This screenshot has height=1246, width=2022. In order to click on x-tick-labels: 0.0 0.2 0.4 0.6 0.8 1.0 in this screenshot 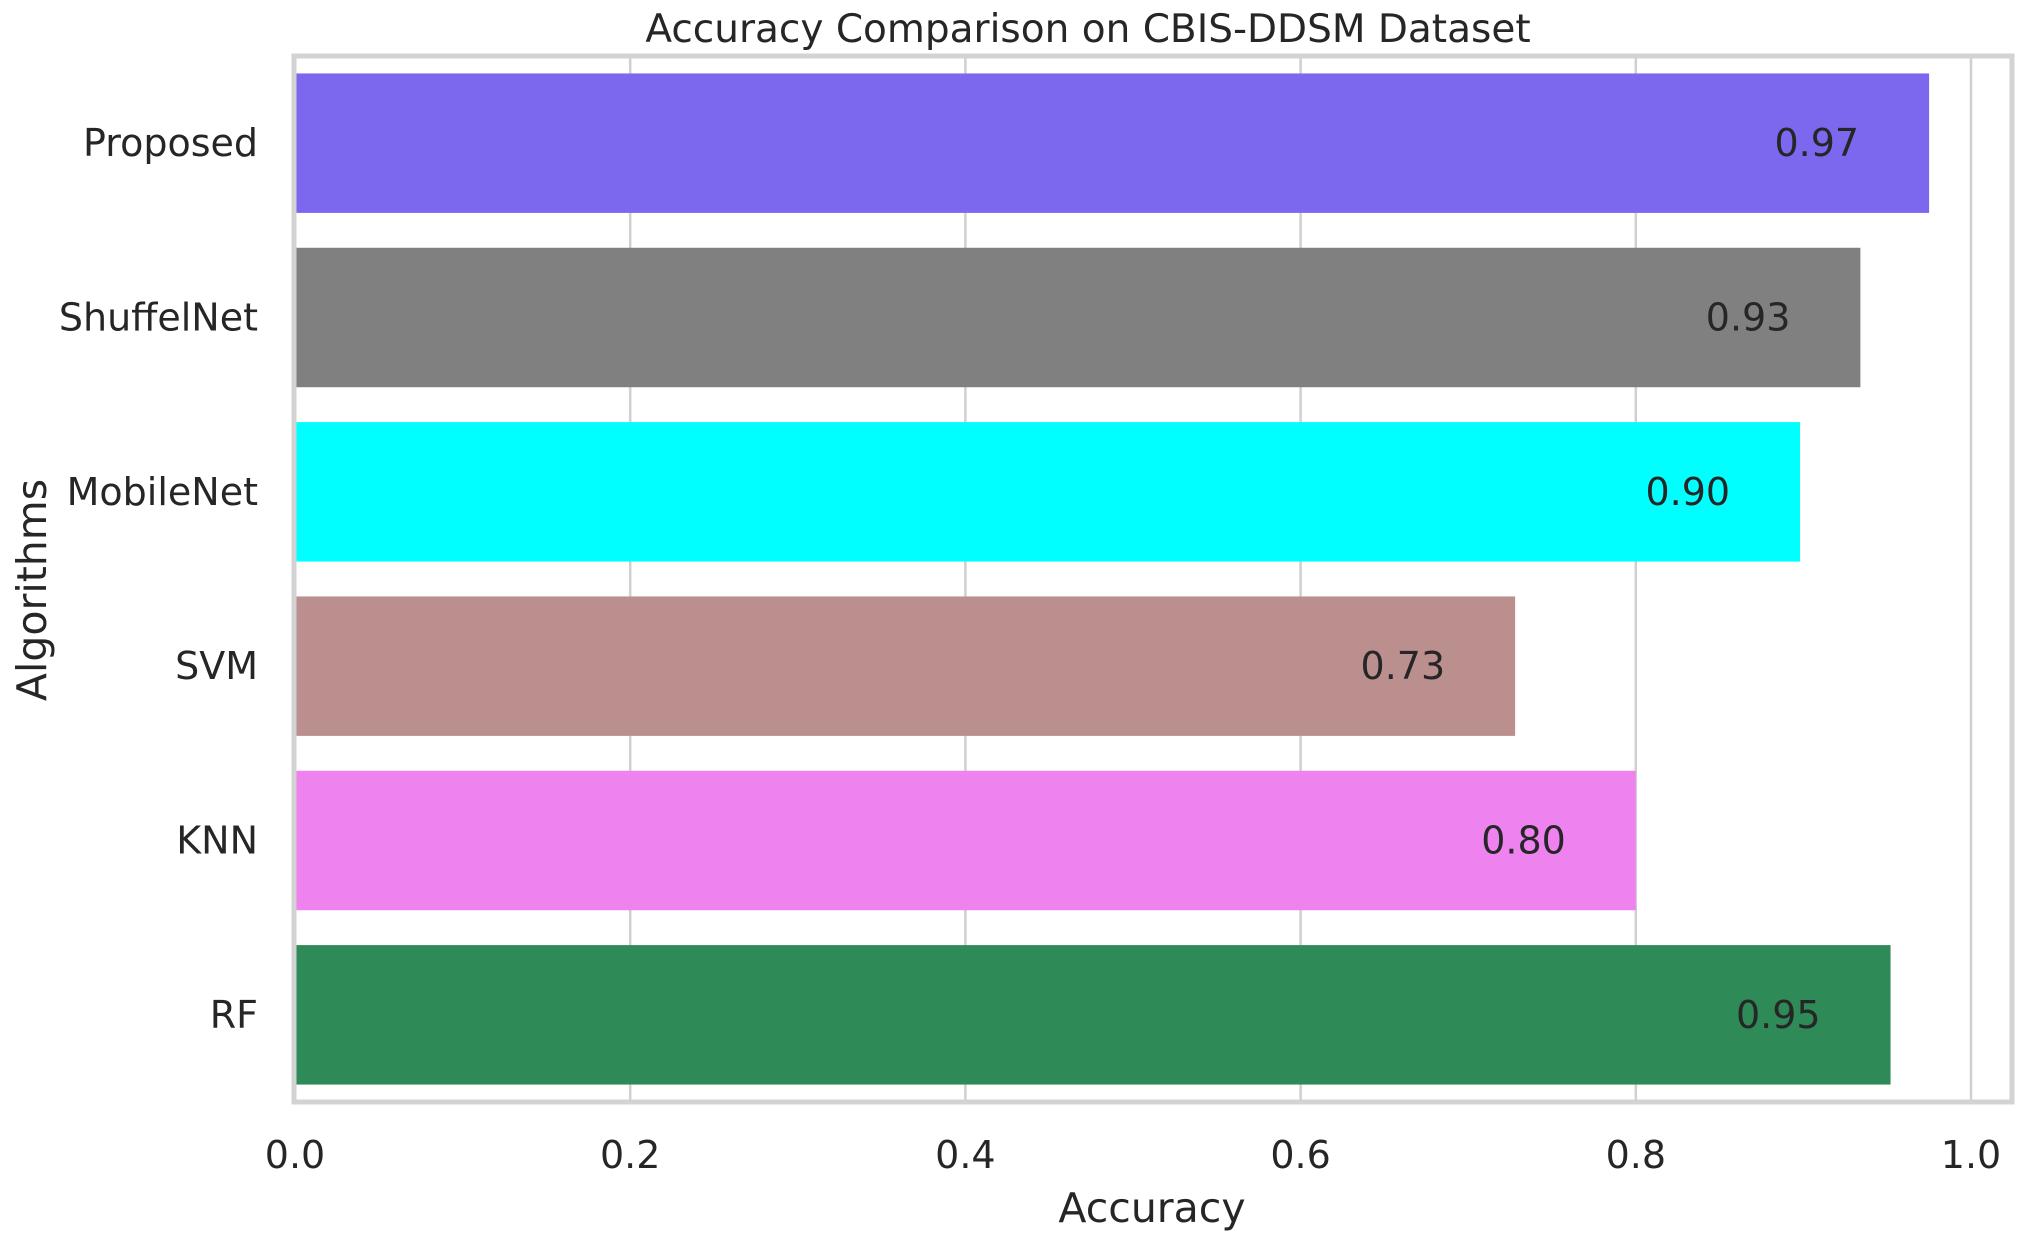, I will do `click(1133, 1155)`.